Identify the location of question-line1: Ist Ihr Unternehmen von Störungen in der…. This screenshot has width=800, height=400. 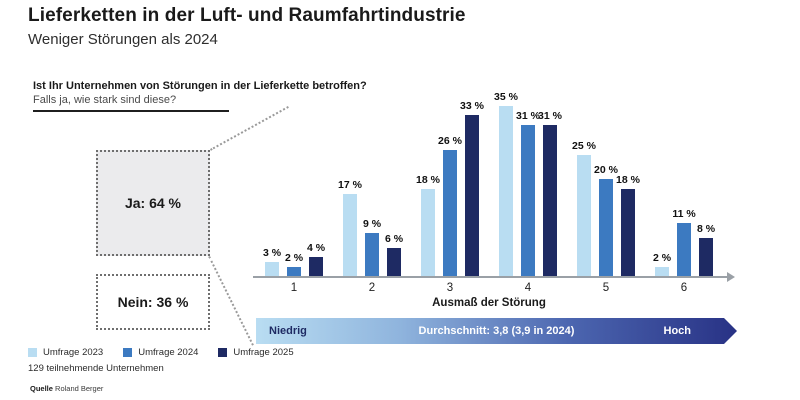
(200, 86).